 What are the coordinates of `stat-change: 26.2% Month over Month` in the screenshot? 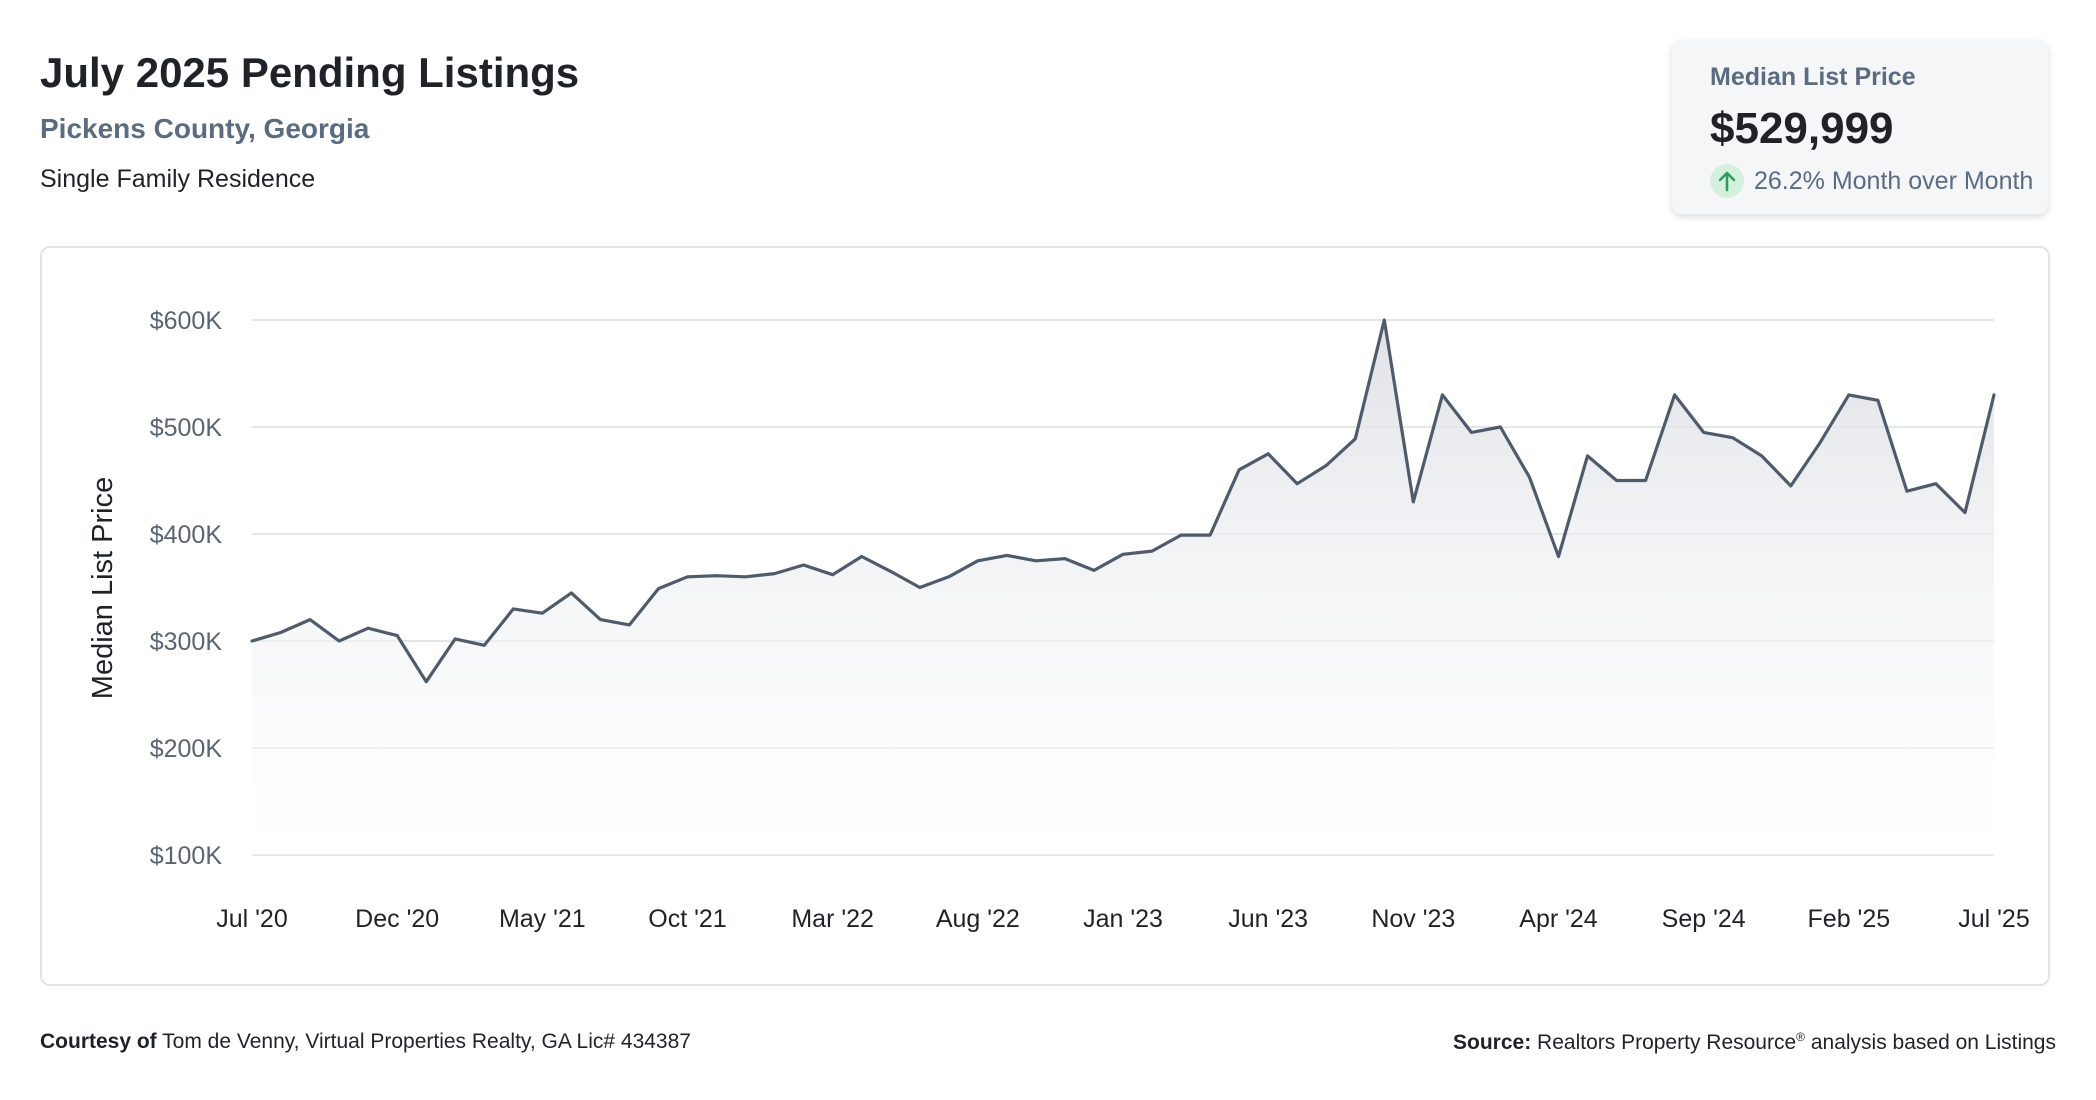 It's located at (1879, 181).